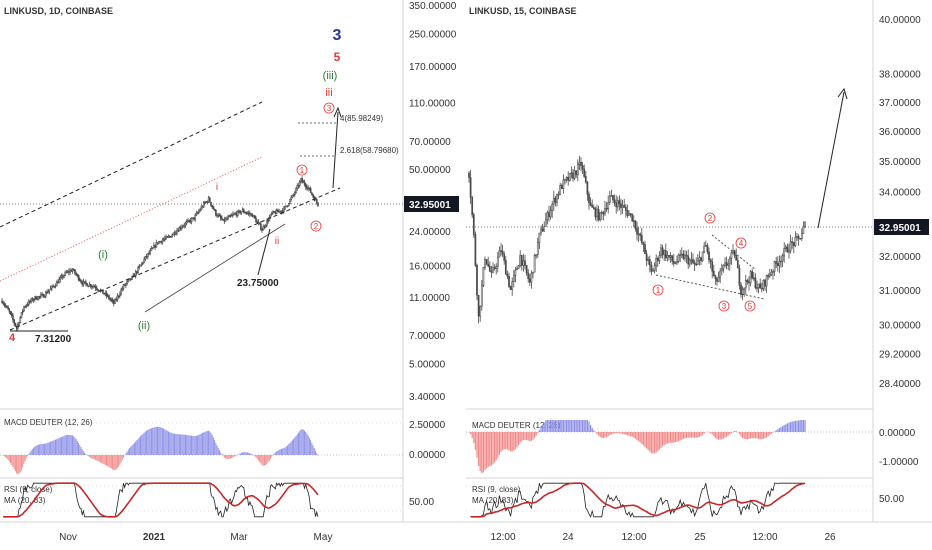 The image size is (932, 550). I want to click on left-upper-channel, so click(131, 164).